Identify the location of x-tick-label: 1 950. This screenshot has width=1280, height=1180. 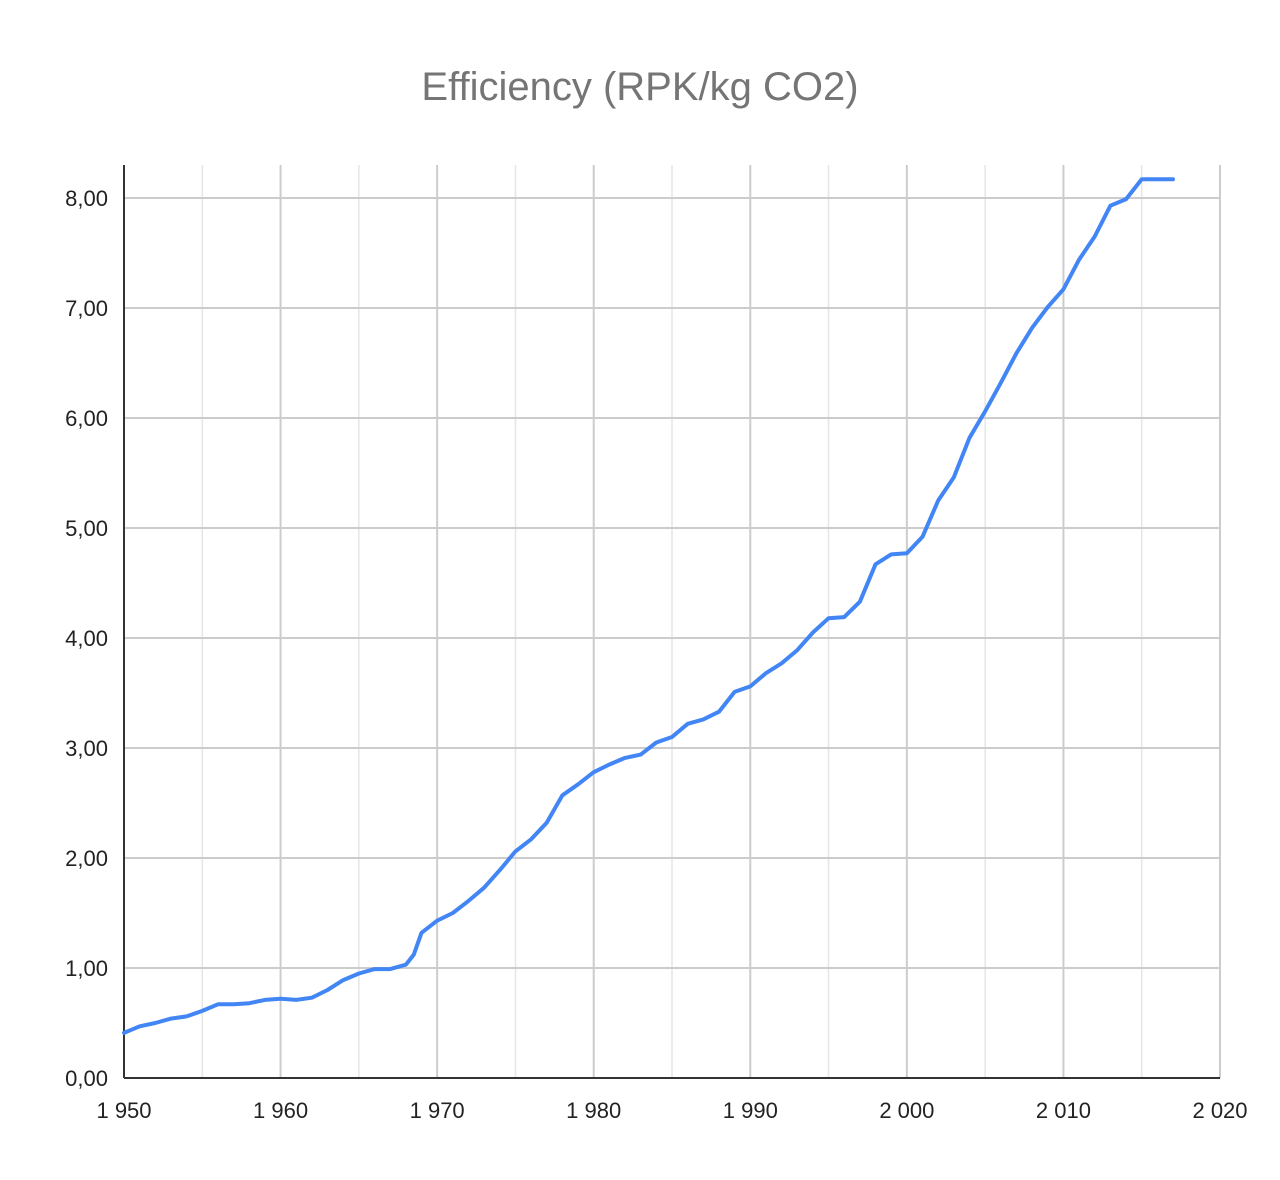
(123, 1110).